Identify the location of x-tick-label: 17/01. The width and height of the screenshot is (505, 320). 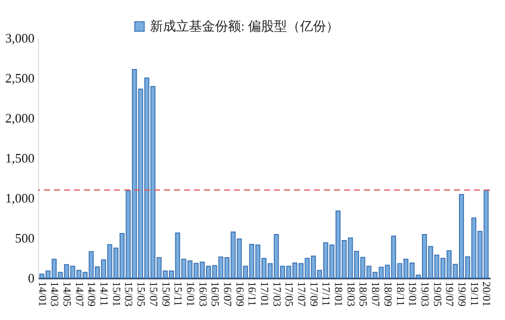
(264, 294).